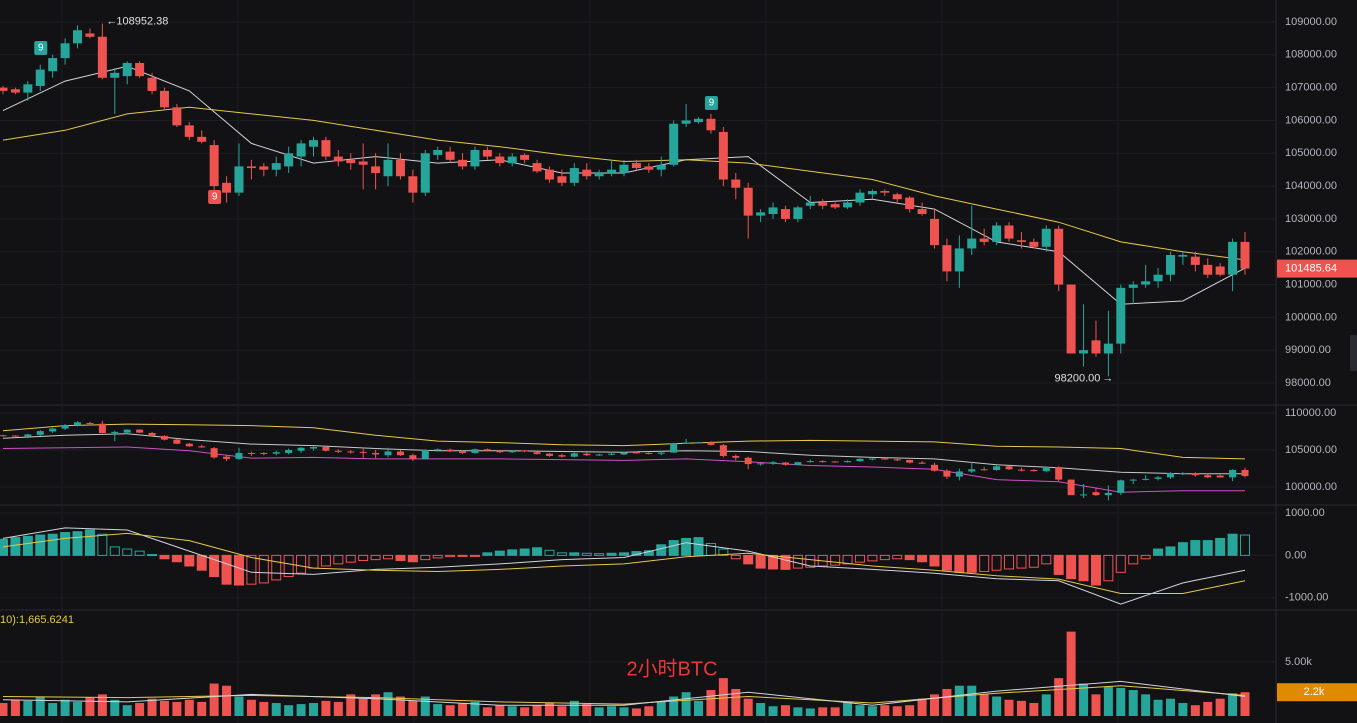  I want to click on volume-tag, so click(1317, 692).